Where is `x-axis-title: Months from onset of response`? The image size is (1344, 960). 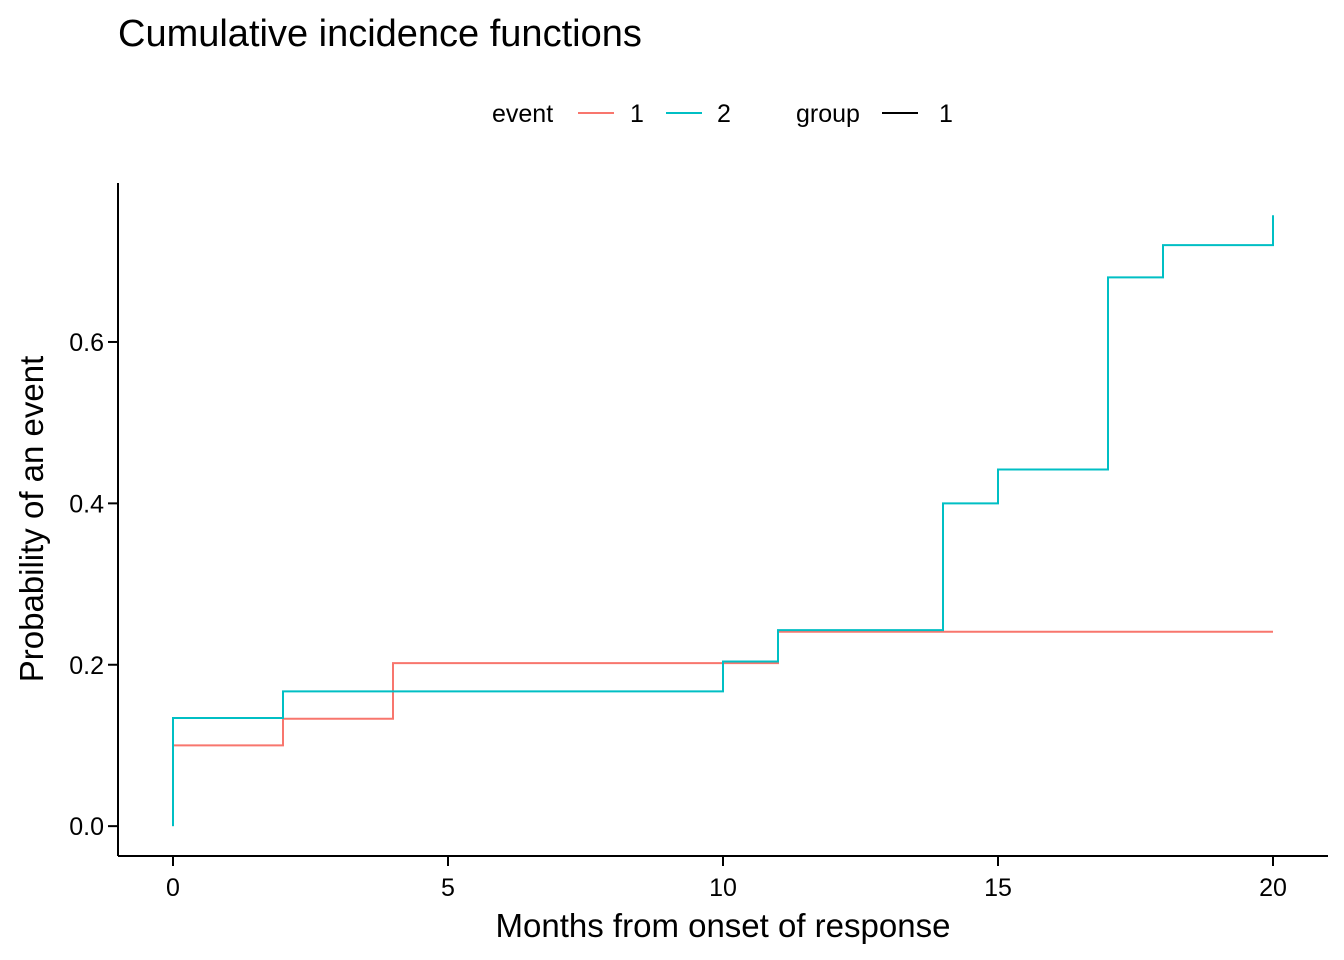 x-axis-title: Months from onset of response is located at coordinates (723, 925).